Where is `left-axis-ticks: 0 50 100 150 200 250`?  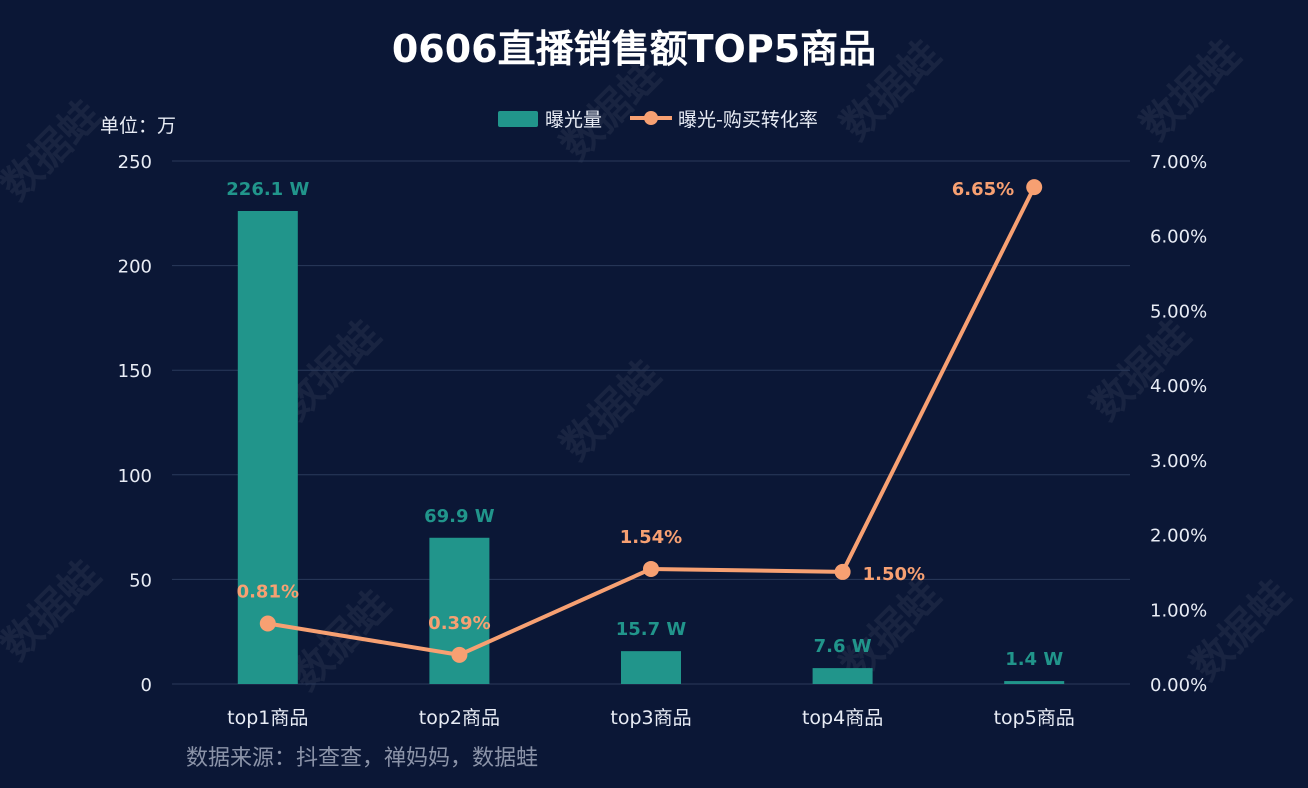
left-axis-ticks: 0 50 100 150 200 250 is located at coordinates (135, 424).